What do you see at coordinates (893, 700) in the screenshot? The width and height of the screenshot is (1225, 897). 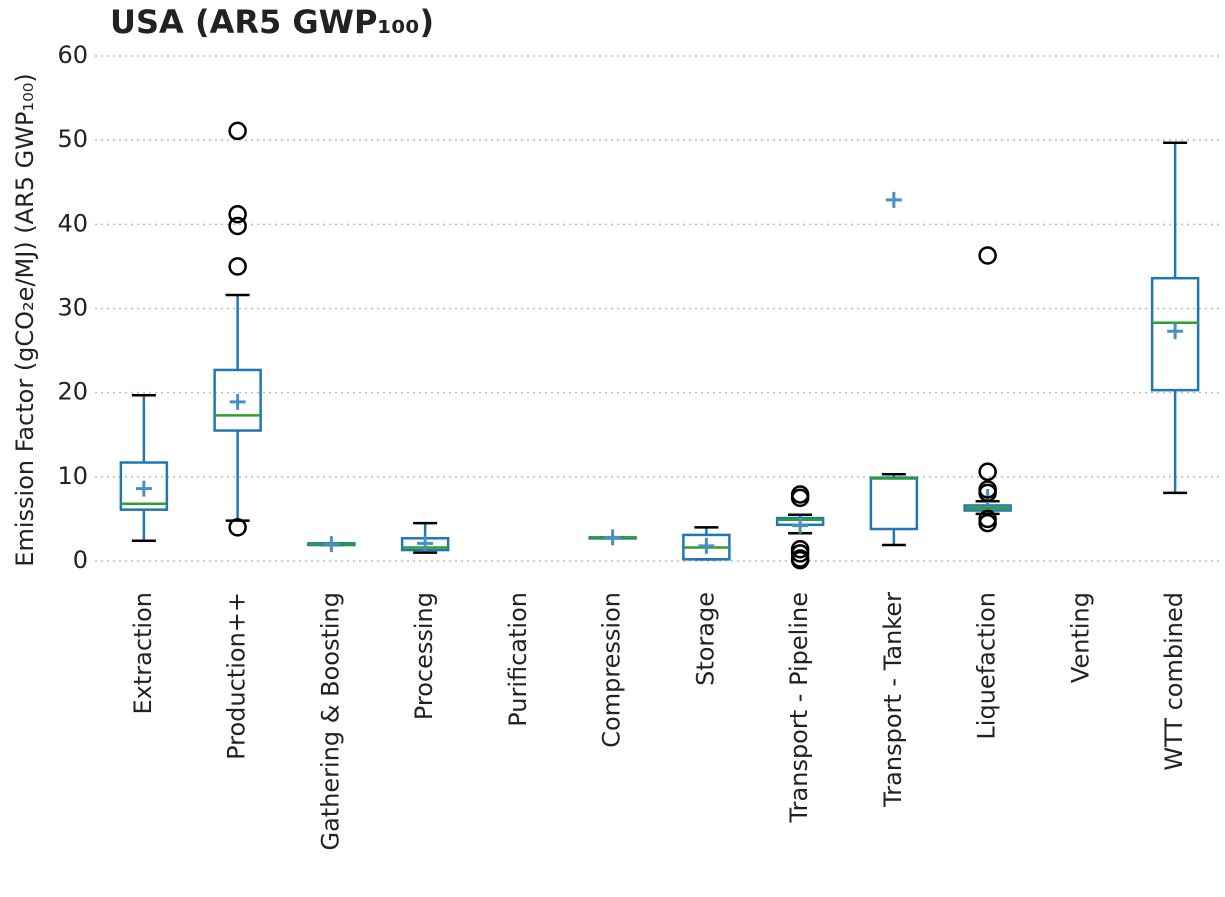 I see `x-tick-label: Transport - Tanker` at bounding box center [893, 700].